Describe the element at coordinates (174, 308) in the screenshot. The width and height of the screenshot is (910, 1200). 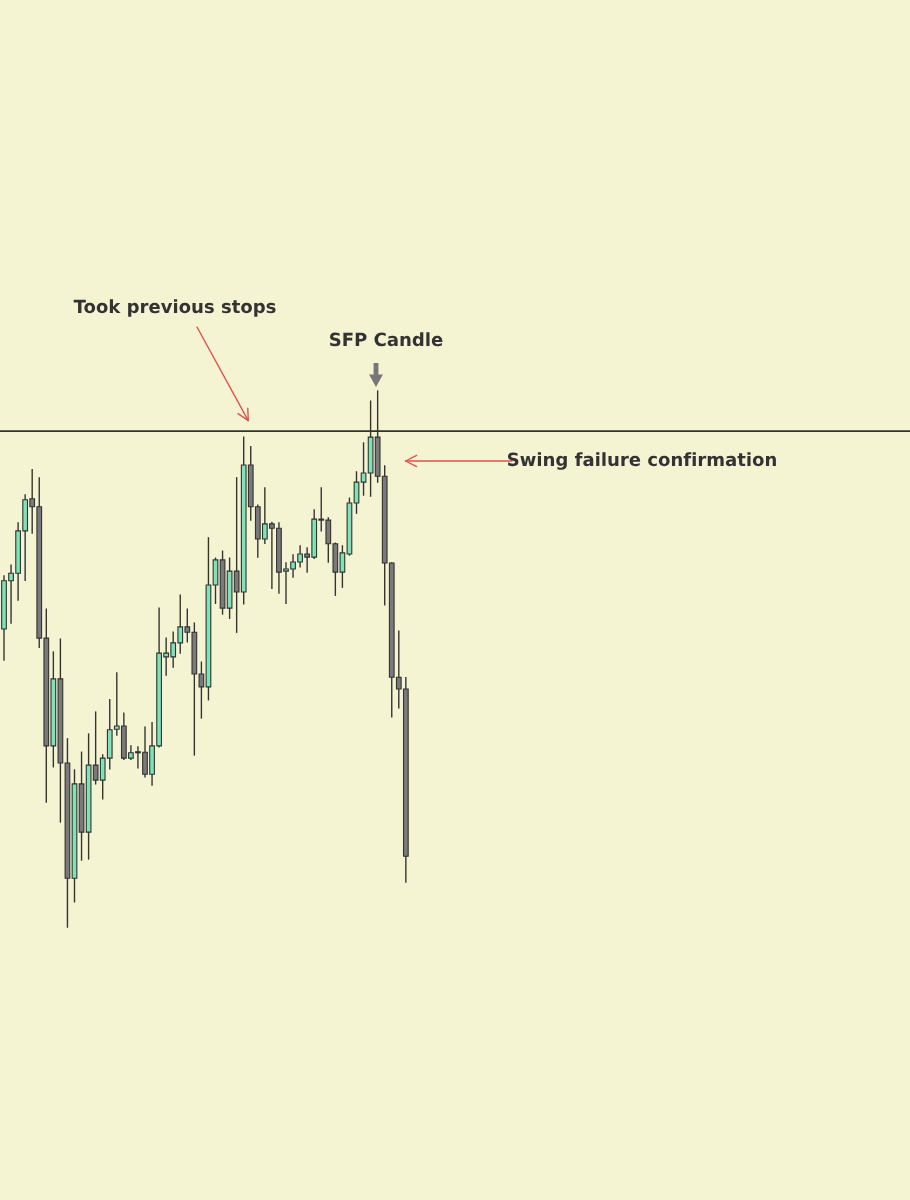
I see `text: Took previous stops` at that location.